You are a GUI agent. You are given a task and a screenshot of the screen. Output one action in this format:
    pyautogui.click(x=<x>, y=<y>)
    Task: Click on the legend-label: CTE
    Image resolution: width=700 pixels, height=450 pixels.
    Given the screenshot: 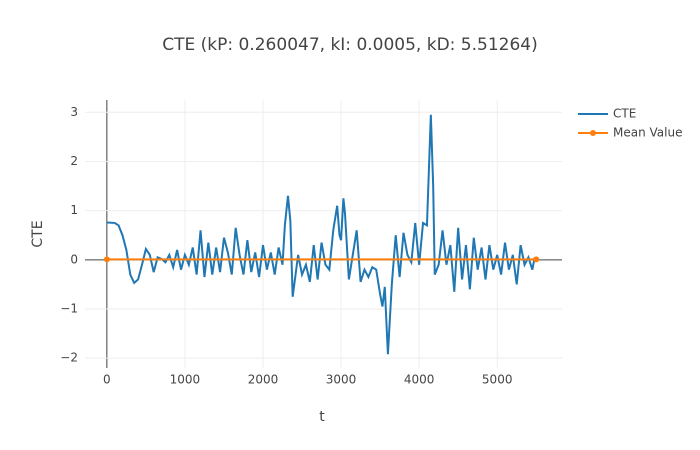 What is the action you would take?
    pyautogui.click(x=624, y=114)
    